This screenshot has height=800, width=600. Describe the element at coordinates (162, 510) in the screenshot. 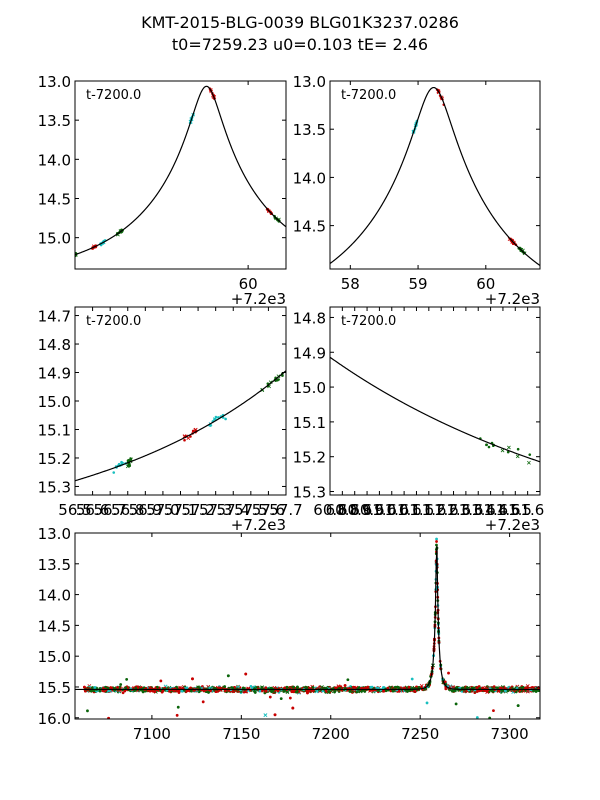

I see `x-tick-label: 57.0` at that location.